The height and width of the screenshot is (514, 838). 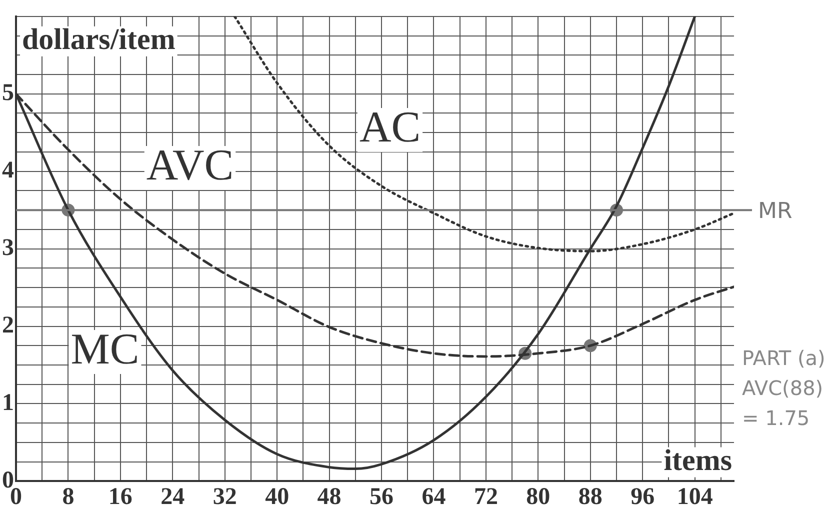 What do you see at coordinates (590, 497) in the screenshot?
I see `x-tick-label: 88` at bounding box center [590, 497].